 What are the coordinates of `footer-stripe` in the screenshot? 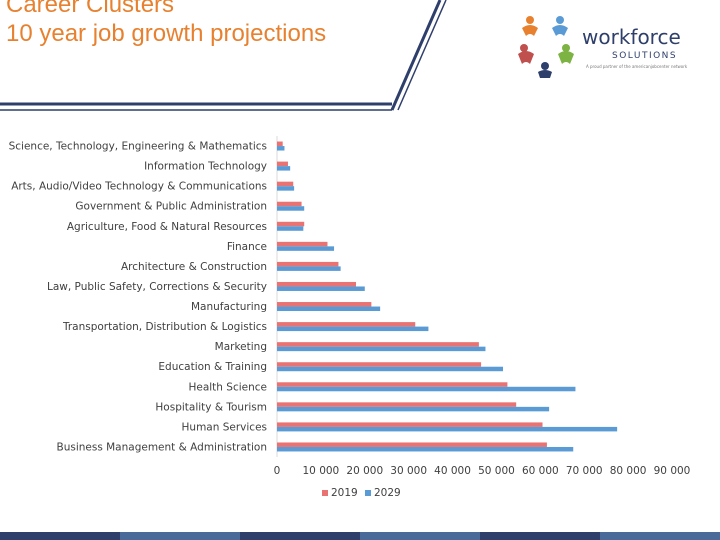 It's located at (360, 536).